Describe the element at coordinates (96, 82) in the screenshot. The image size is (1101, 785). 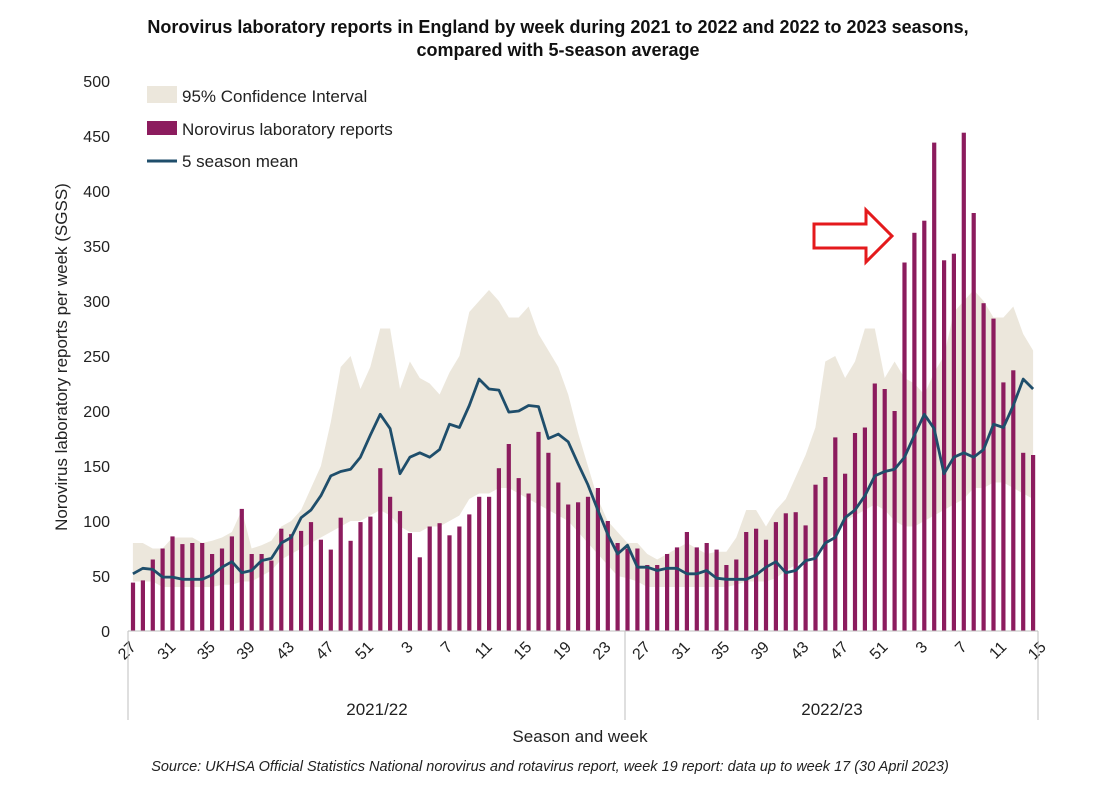
I see `y-tick-label: 500` at that location.